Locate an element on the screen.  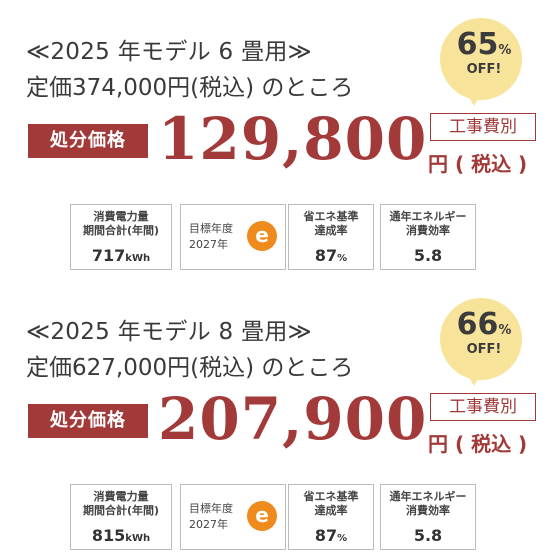
discount-percent: 65% is located at coordinates (484, 48).